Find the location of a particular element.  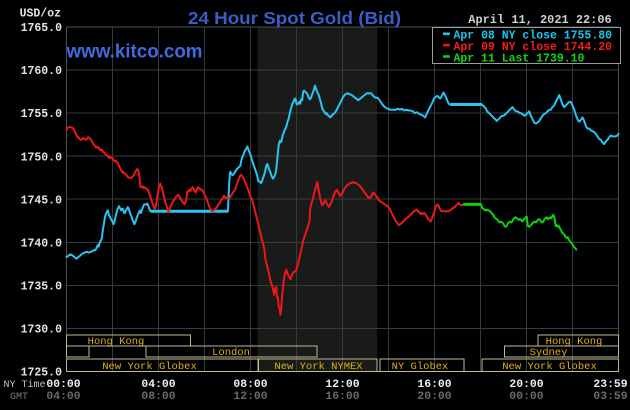

svg-text: 1760.0 is located at coordinates (42, 71).